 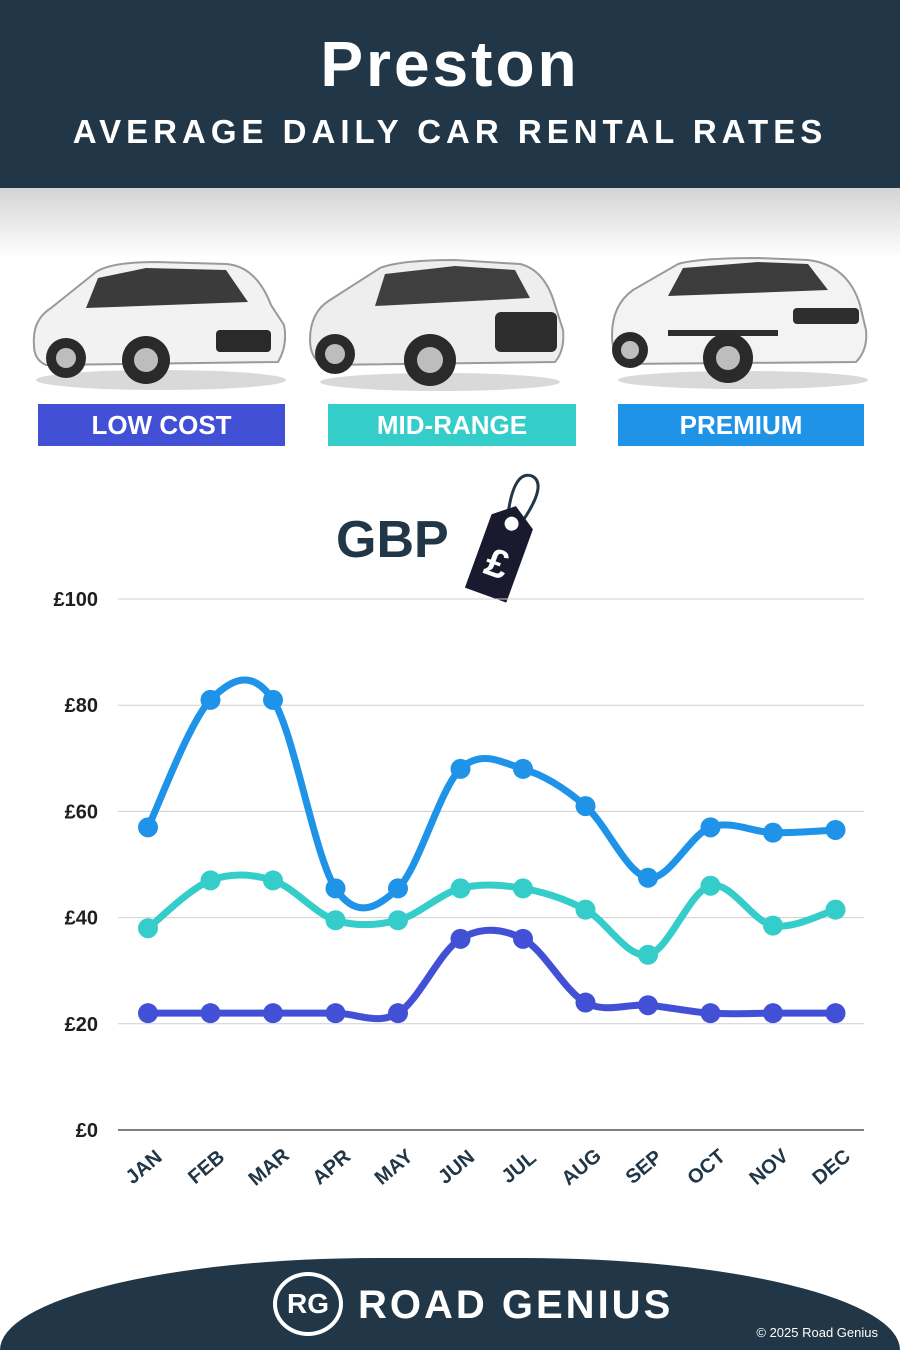 I want to click on copyright-text: © 2025 Road Genius, so click(x=817, y=1332).